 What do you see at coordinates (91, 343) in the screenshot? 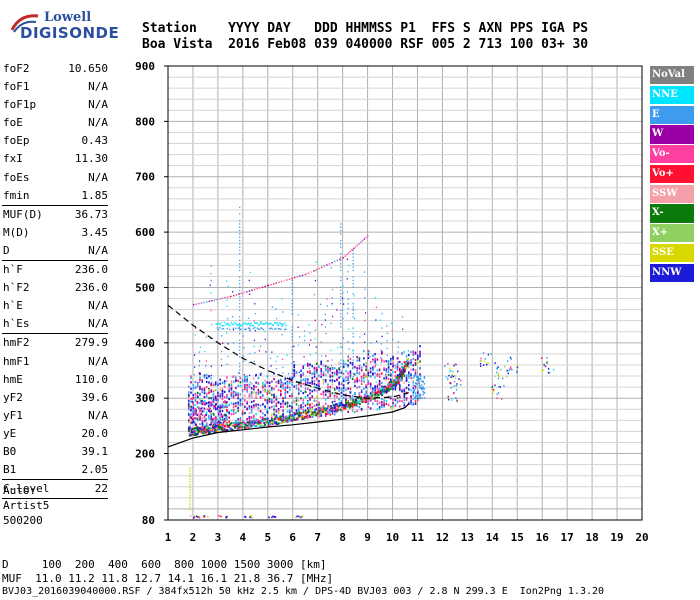
I see `param-value: 279.9` at bounding box center [91, 343].